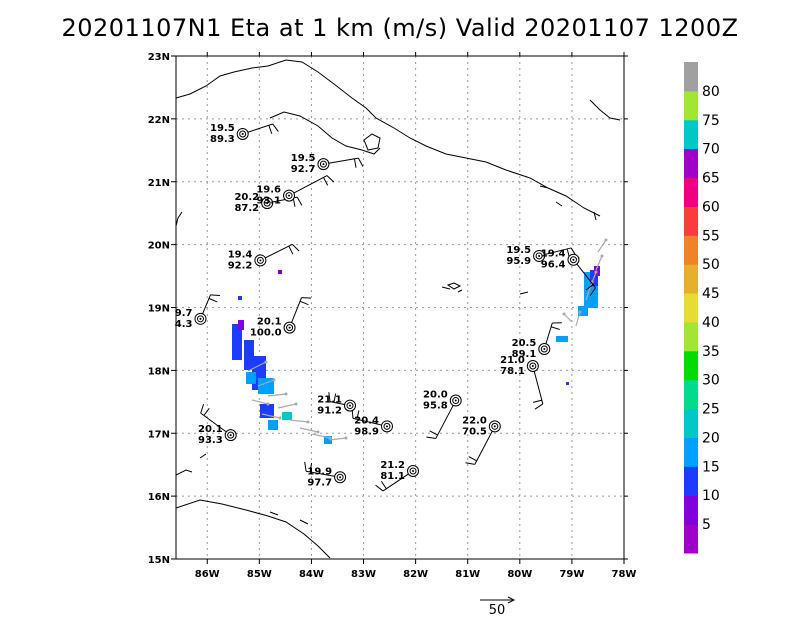 This screenshot has width=800, height=618. What do you see at coordinates (392, 465) in the screenshot?
I see `station-value-top: 21.2` at bounding box center [392, 465].